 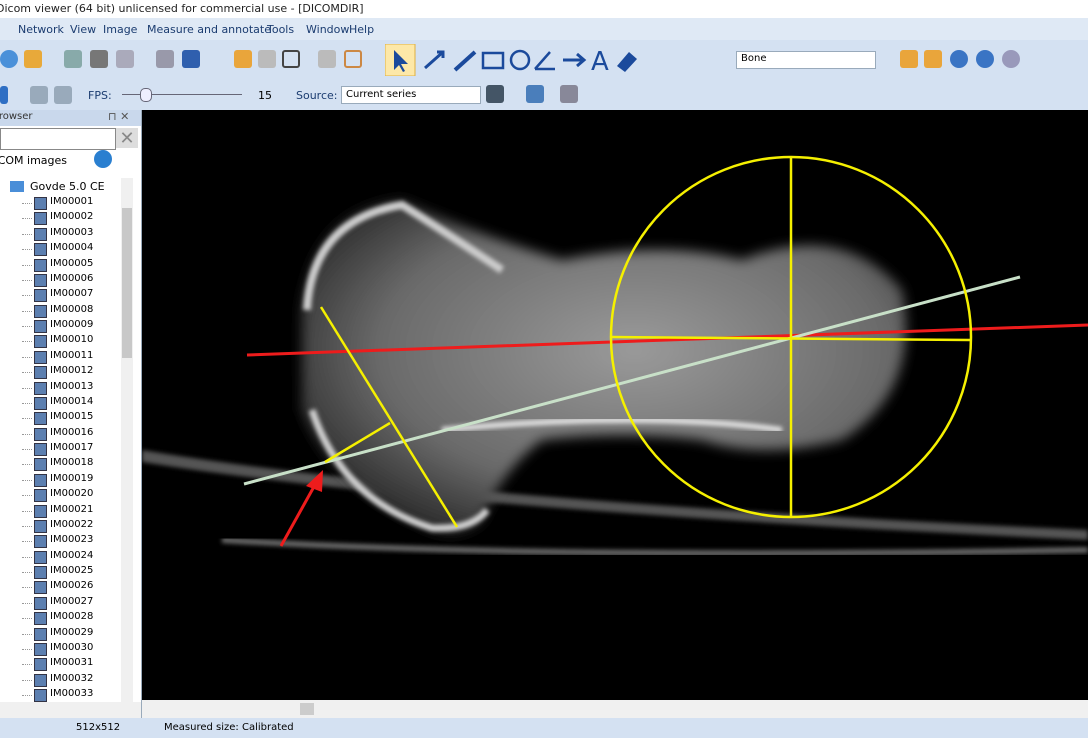 I want to click on menu-item: View, so click(x=83, y=29).